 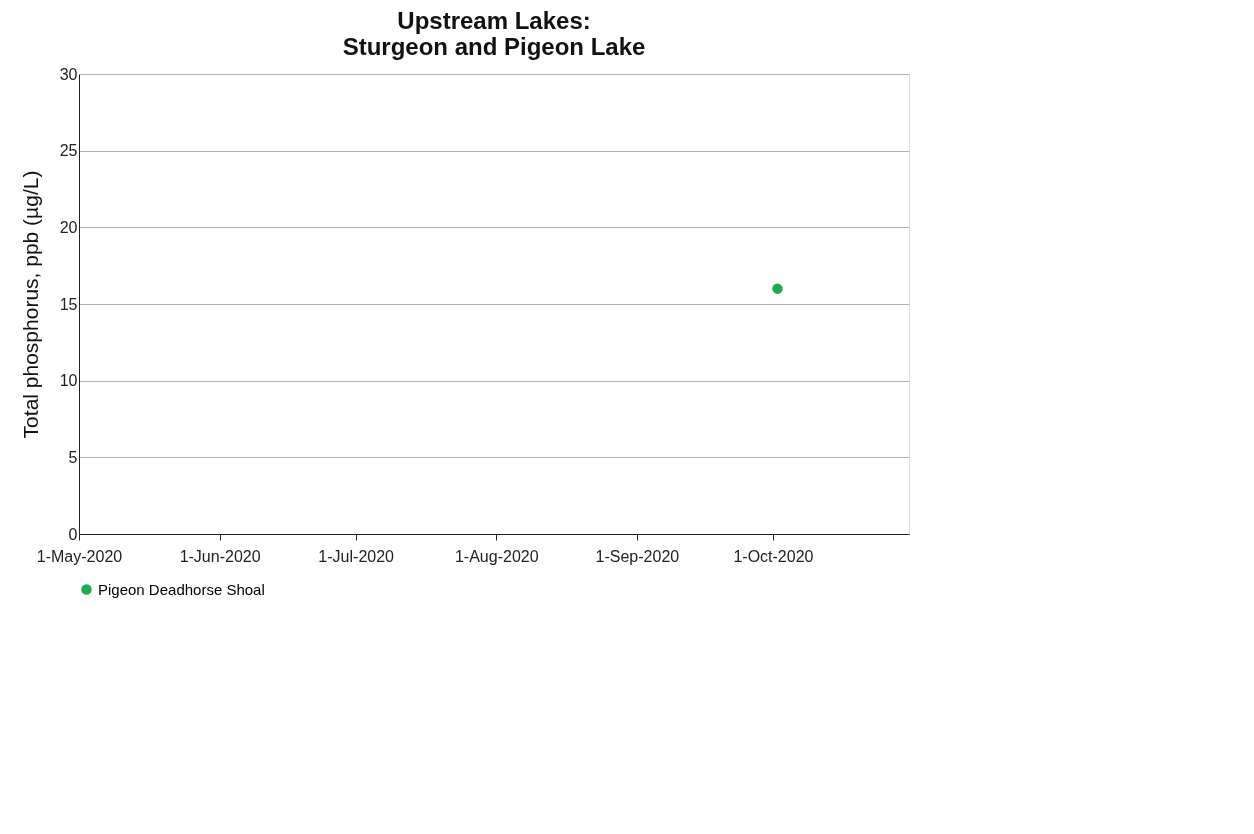 I want to click on x-tick-label: 1-Jun-2020, so click(x=220, y=556).